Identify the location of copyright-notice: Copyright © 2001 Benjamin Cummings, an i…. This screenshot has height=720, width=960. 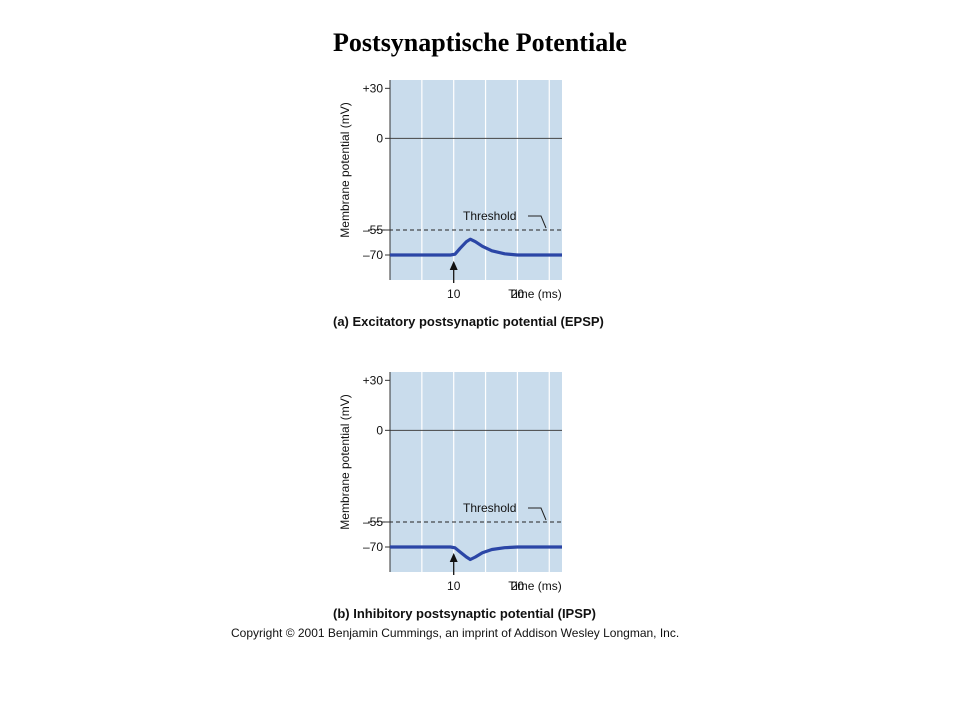
(455, 633).